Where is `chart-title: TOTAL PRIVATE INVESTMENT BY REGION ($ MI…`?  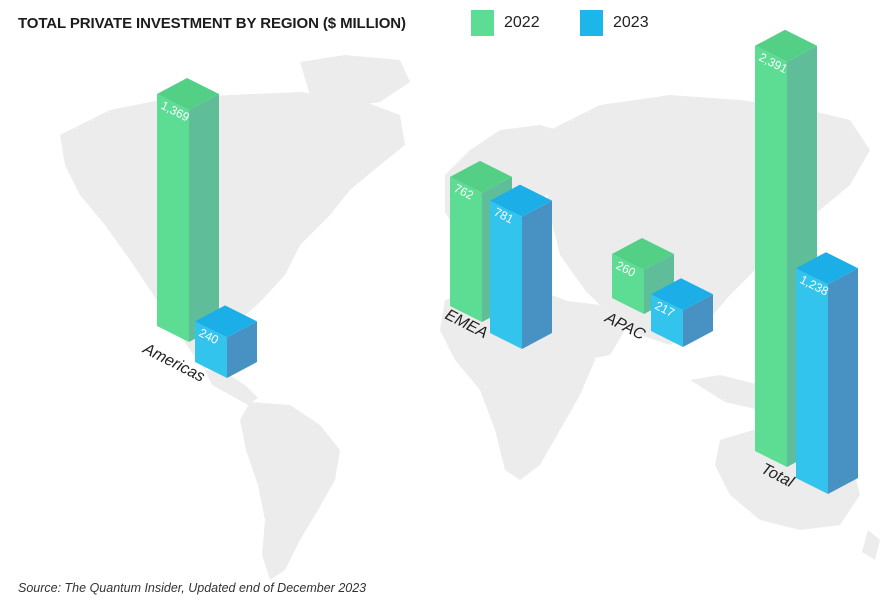 chart-title: TOTAL PRIVATE INVESTMENT BY REGION ($ MI… is located at coordinates (212, 23).